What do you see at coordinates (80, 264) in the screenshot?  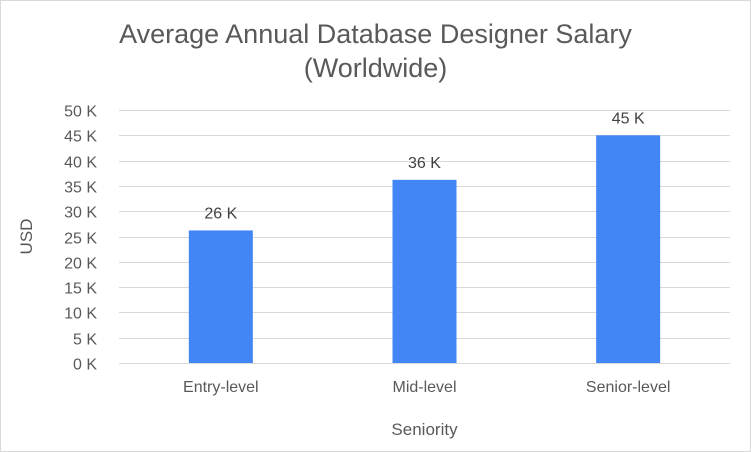 I see `y-tick-label: 20 K` at bounding box center [80, 264].